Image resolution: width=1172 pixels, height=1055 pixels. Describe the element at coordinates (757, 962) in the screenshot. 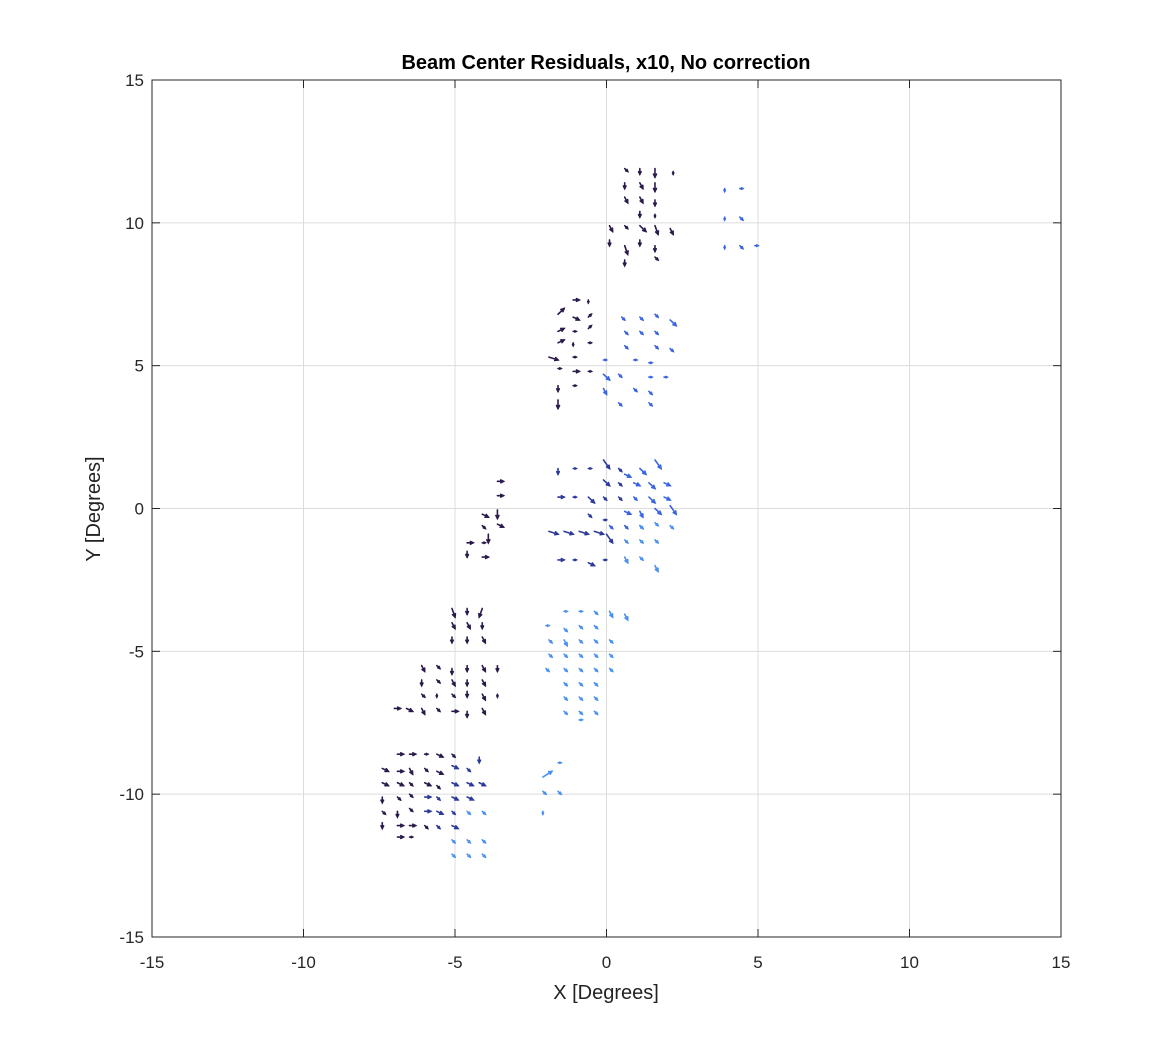

I see `x-tick-label: 5` at that location.